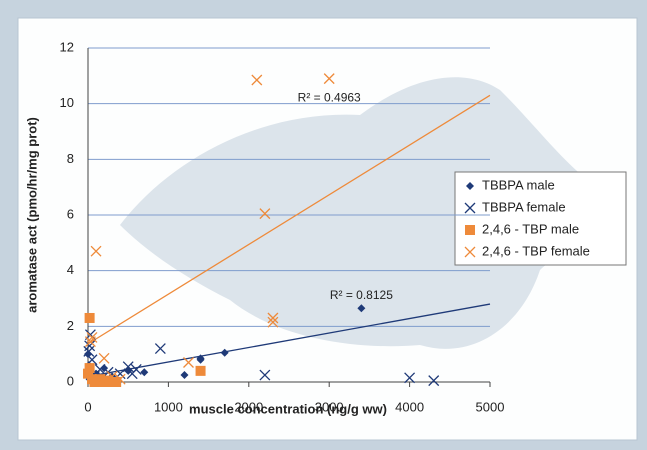 This screenshot has height=450, width=647. What do you see at coordinates (67, 46) in the screenshot?
I see `y-tick-label: 12` at bounding box center [67, 46].